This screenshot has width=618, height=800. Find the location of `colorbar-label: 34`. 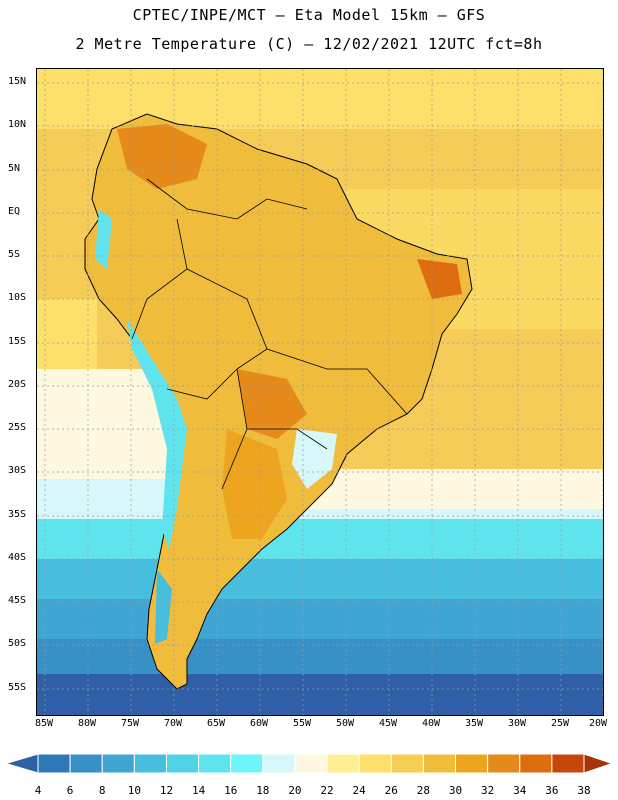

colorbar-label: 34 is located at coordinates (520, 790).